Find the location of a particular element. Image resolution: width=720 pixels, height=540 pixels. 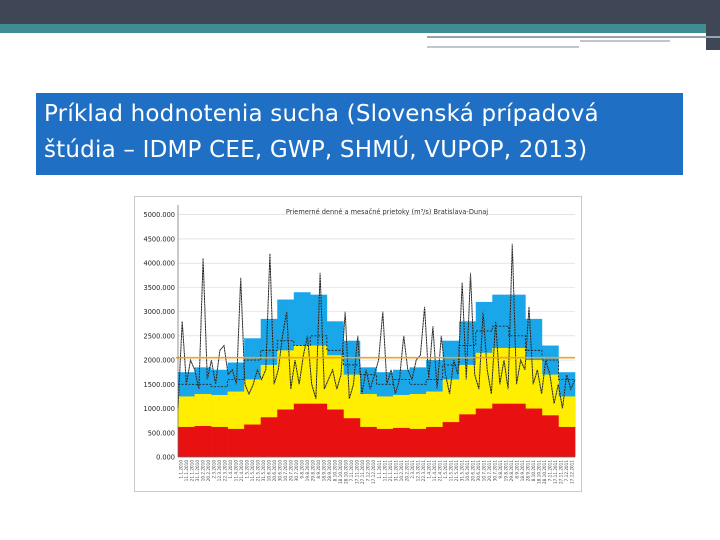

header-bar is located at coordinates (360, 12).